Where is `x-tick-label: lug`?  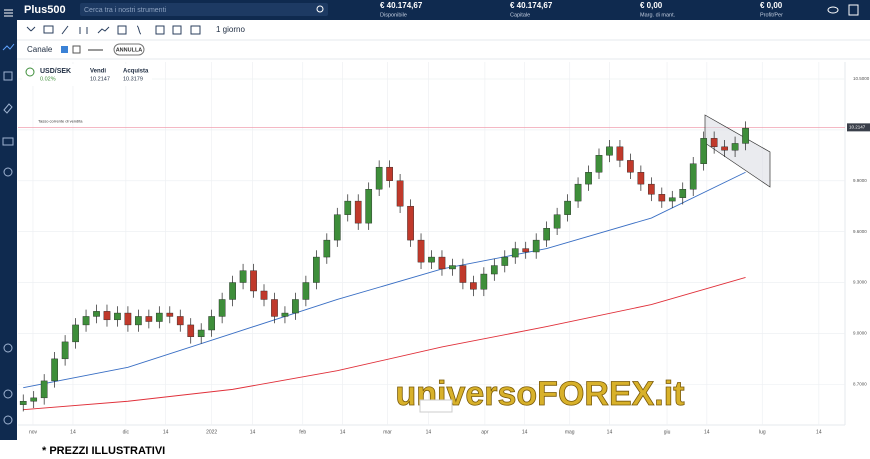
x-tick-label: lug is located at coordinates (762, 432).